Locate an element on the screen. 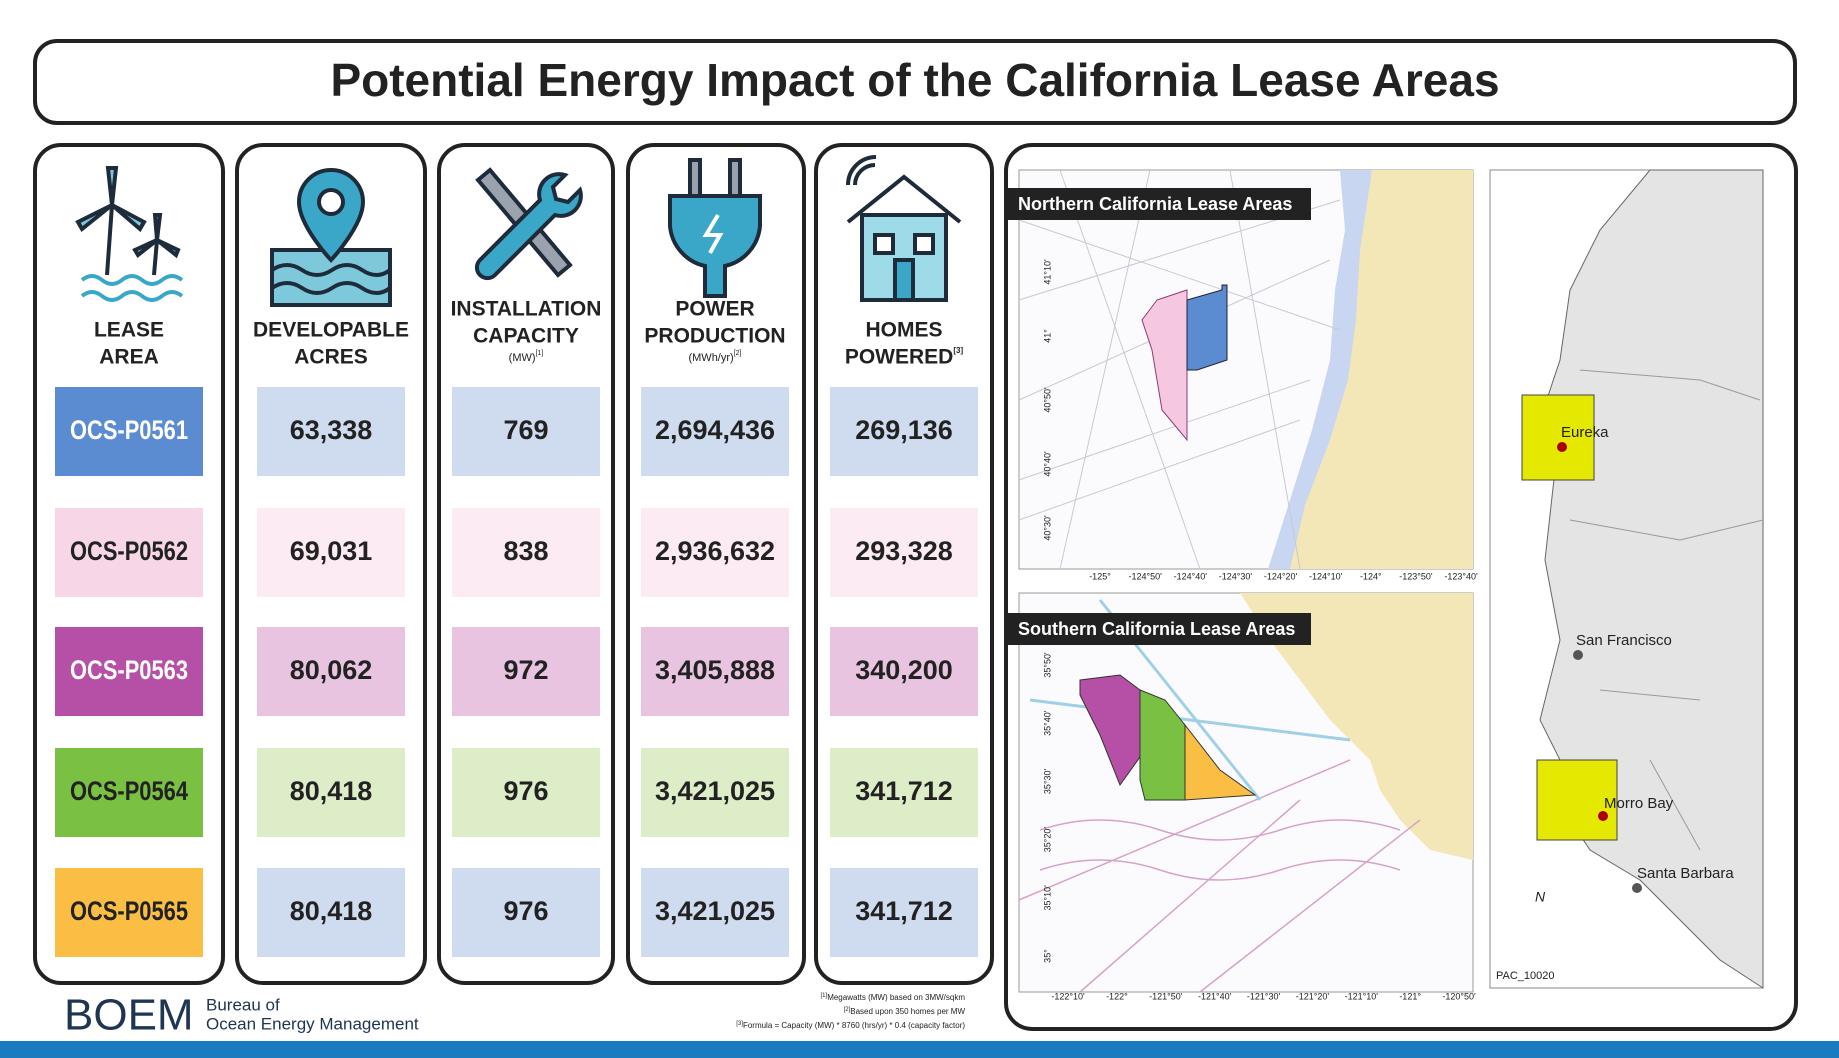  table-value: 972 is located at coordinates (525, 670).